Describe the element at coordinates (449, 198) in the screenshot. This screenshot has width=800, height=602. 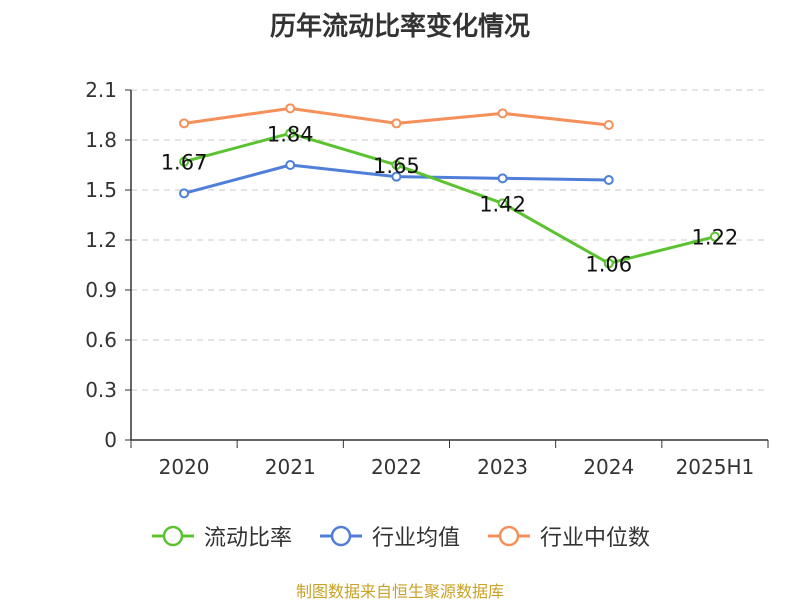
I see `series-line` at that location.